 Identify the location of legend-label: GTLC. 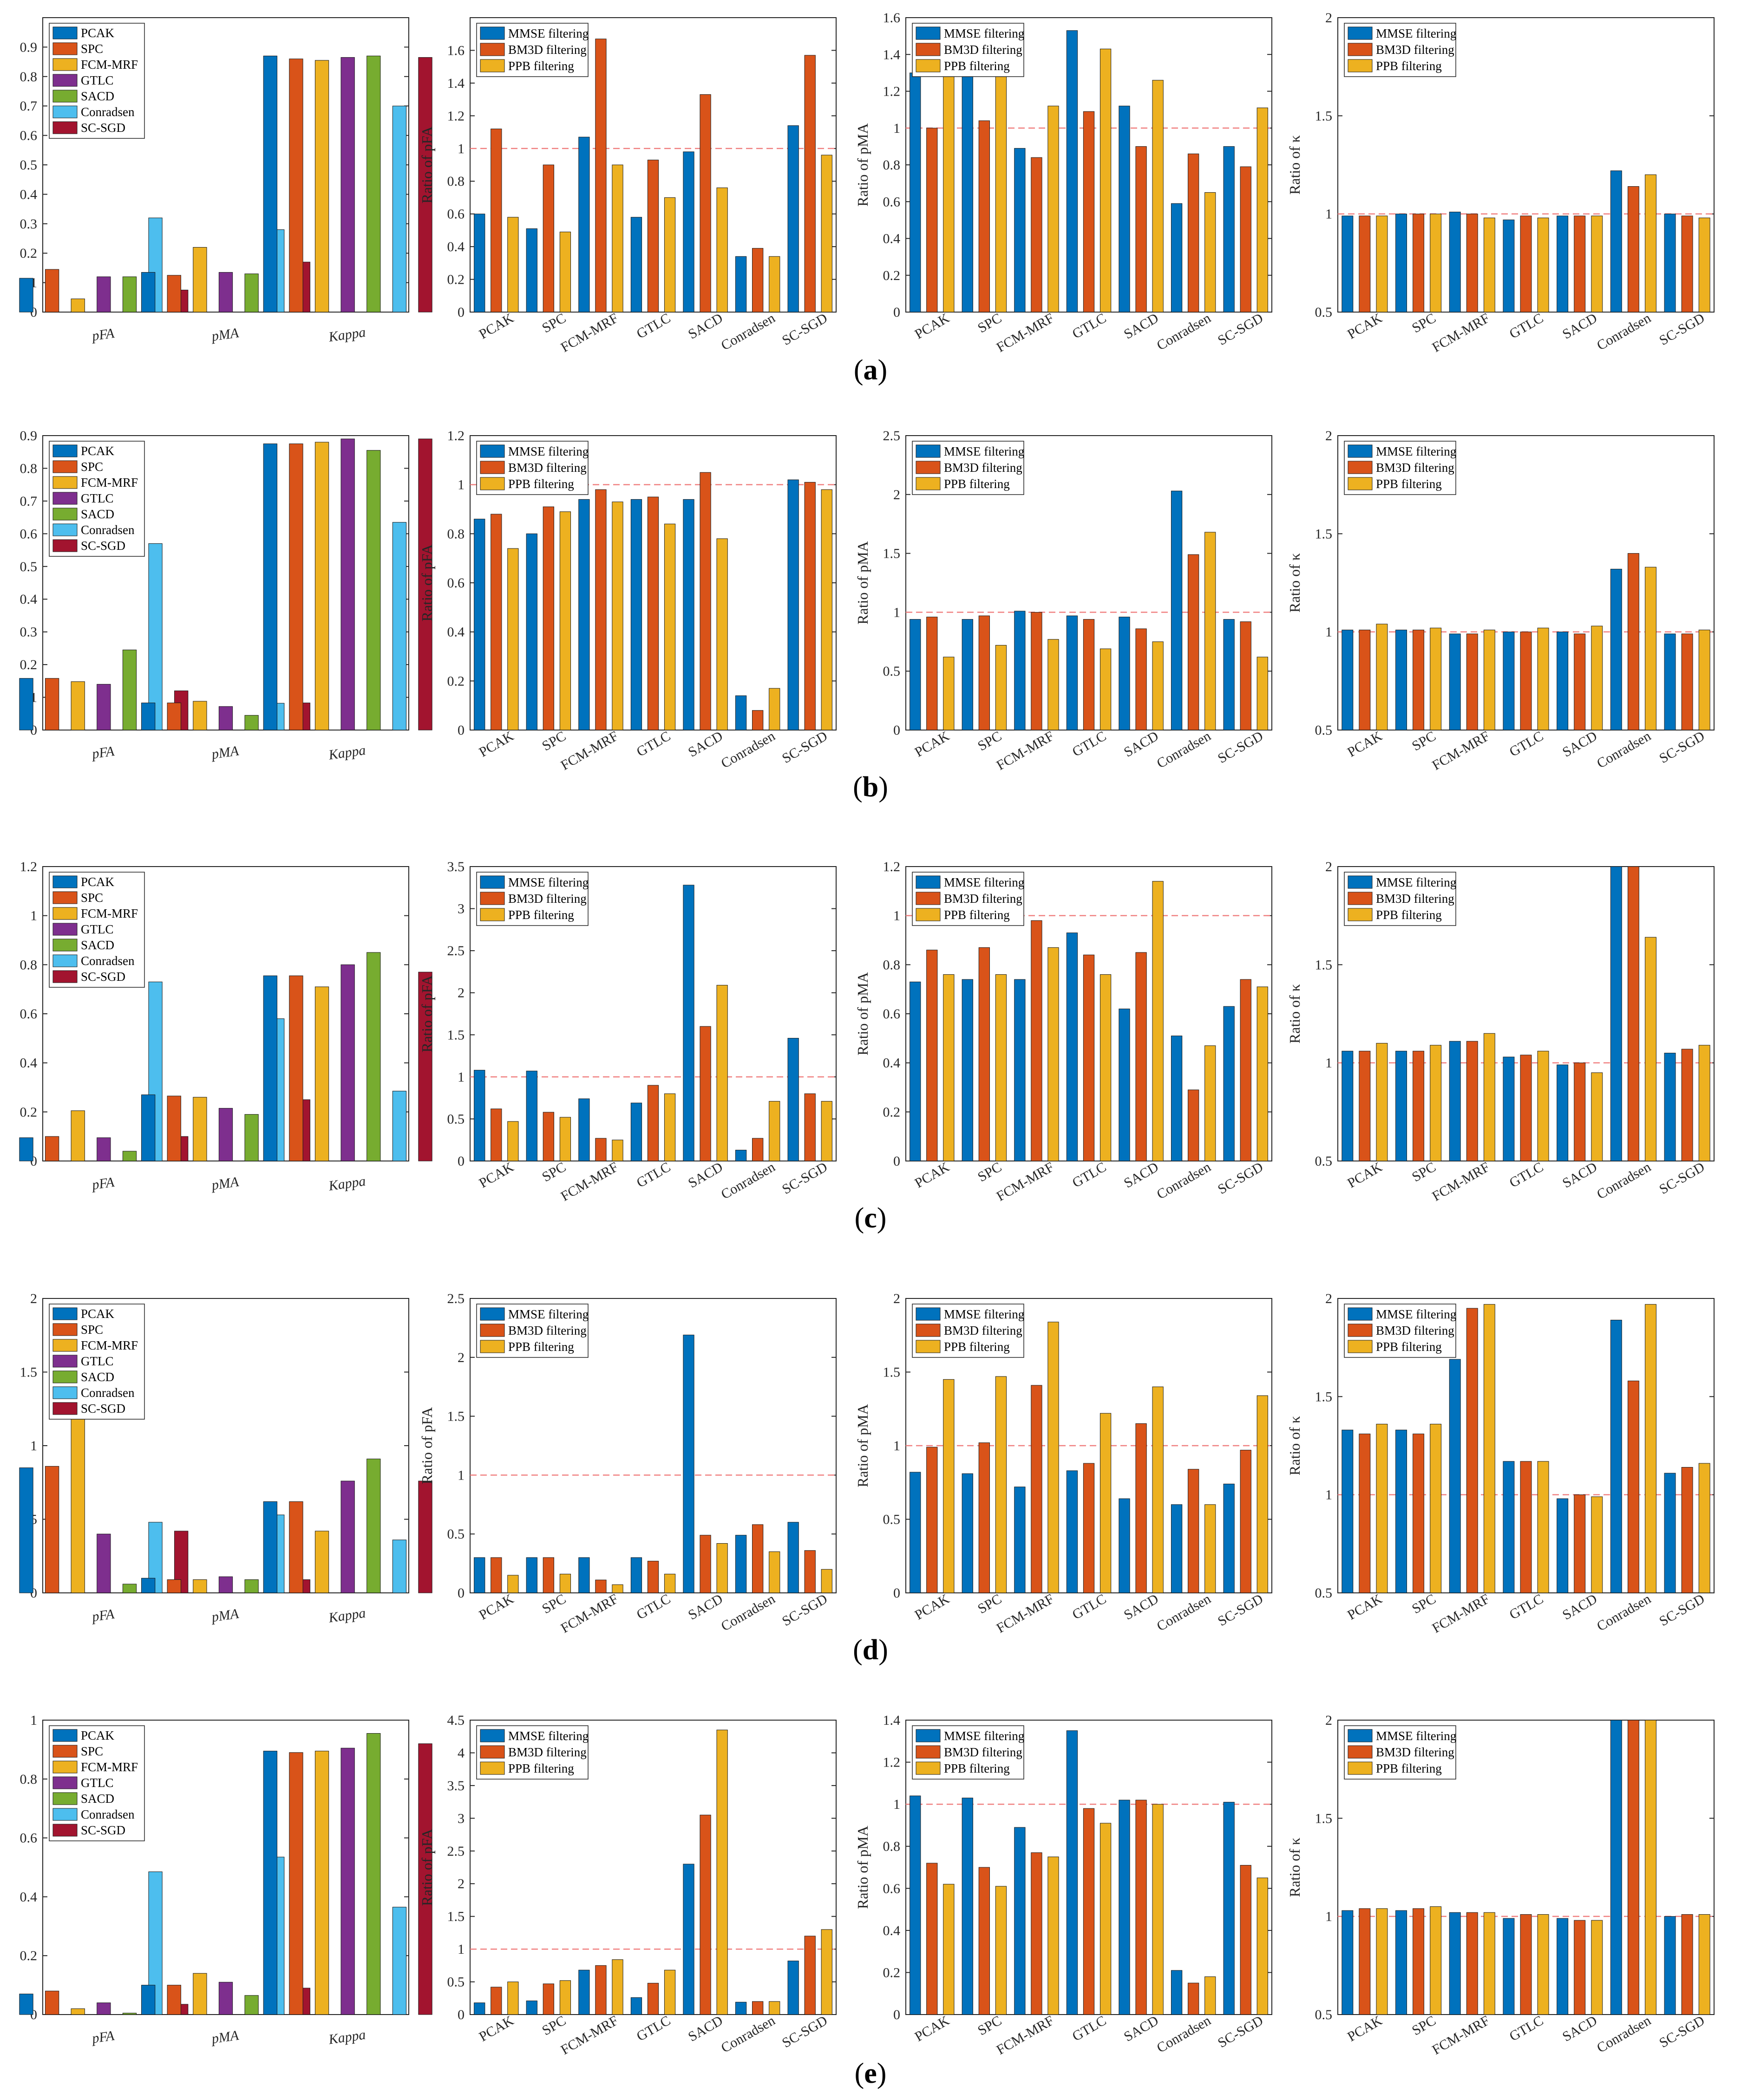
(97, 1783).